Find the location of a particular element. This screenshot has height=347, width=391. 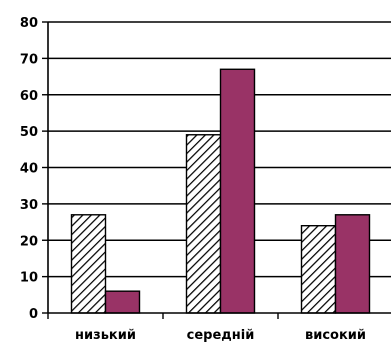

x-category-label: високий is located at coordinates (335, 335).